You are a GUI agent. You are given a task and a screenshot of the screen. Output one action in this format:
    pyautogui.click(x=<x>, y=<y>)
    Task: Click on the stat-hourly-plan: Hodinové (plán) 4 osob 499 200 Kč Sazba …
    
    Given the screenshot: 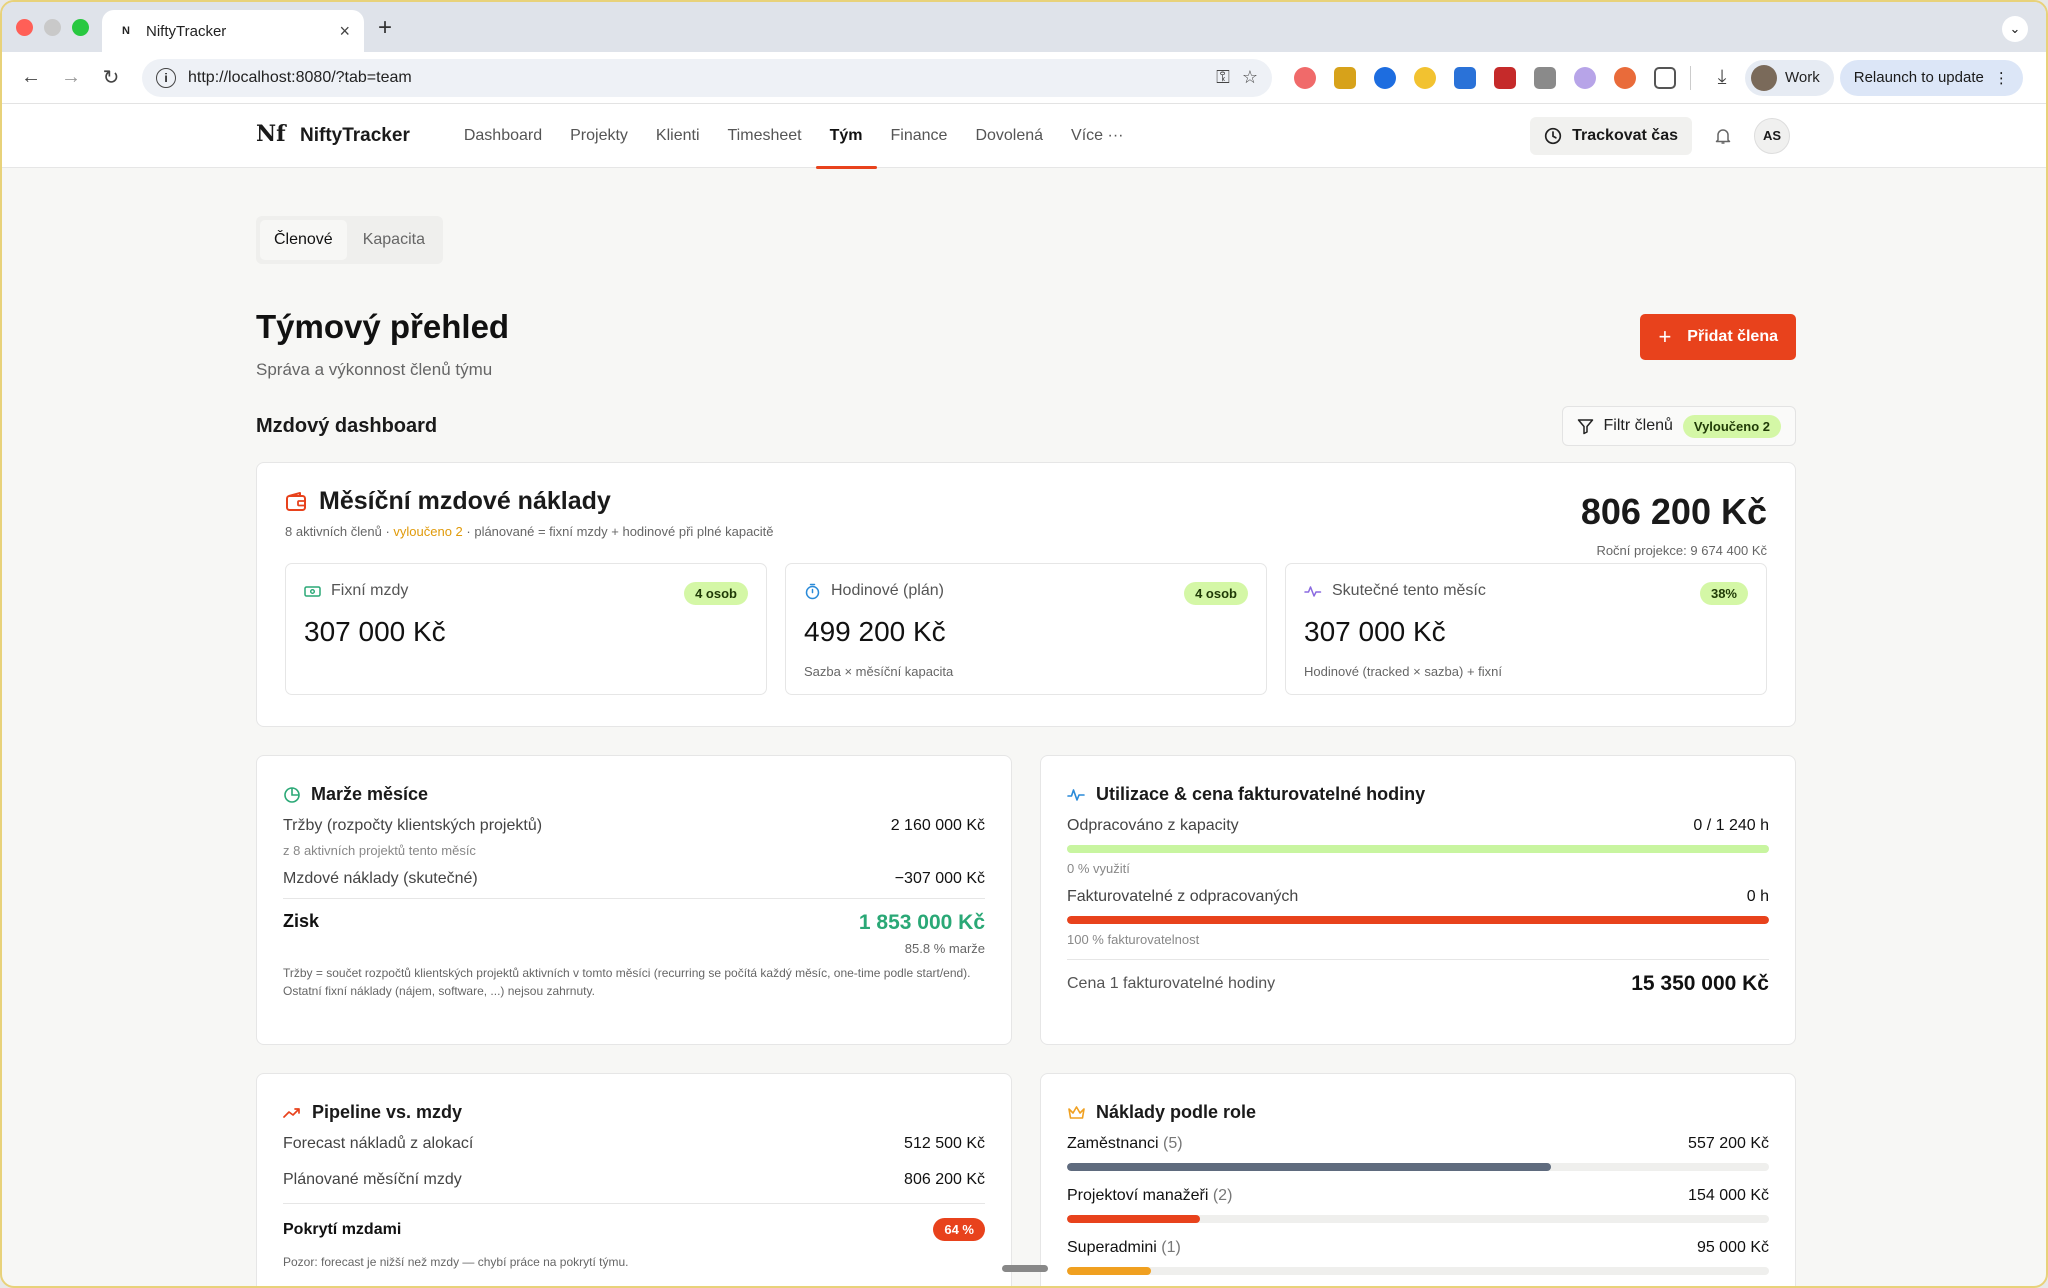 What is the action you would take?
    pyautogui.click(x=1026, y=629)
    